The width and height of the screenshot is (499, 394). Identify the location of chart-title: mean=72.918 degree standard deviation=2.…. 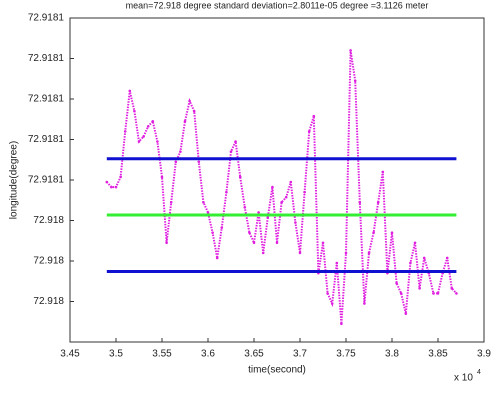
(277, 5).